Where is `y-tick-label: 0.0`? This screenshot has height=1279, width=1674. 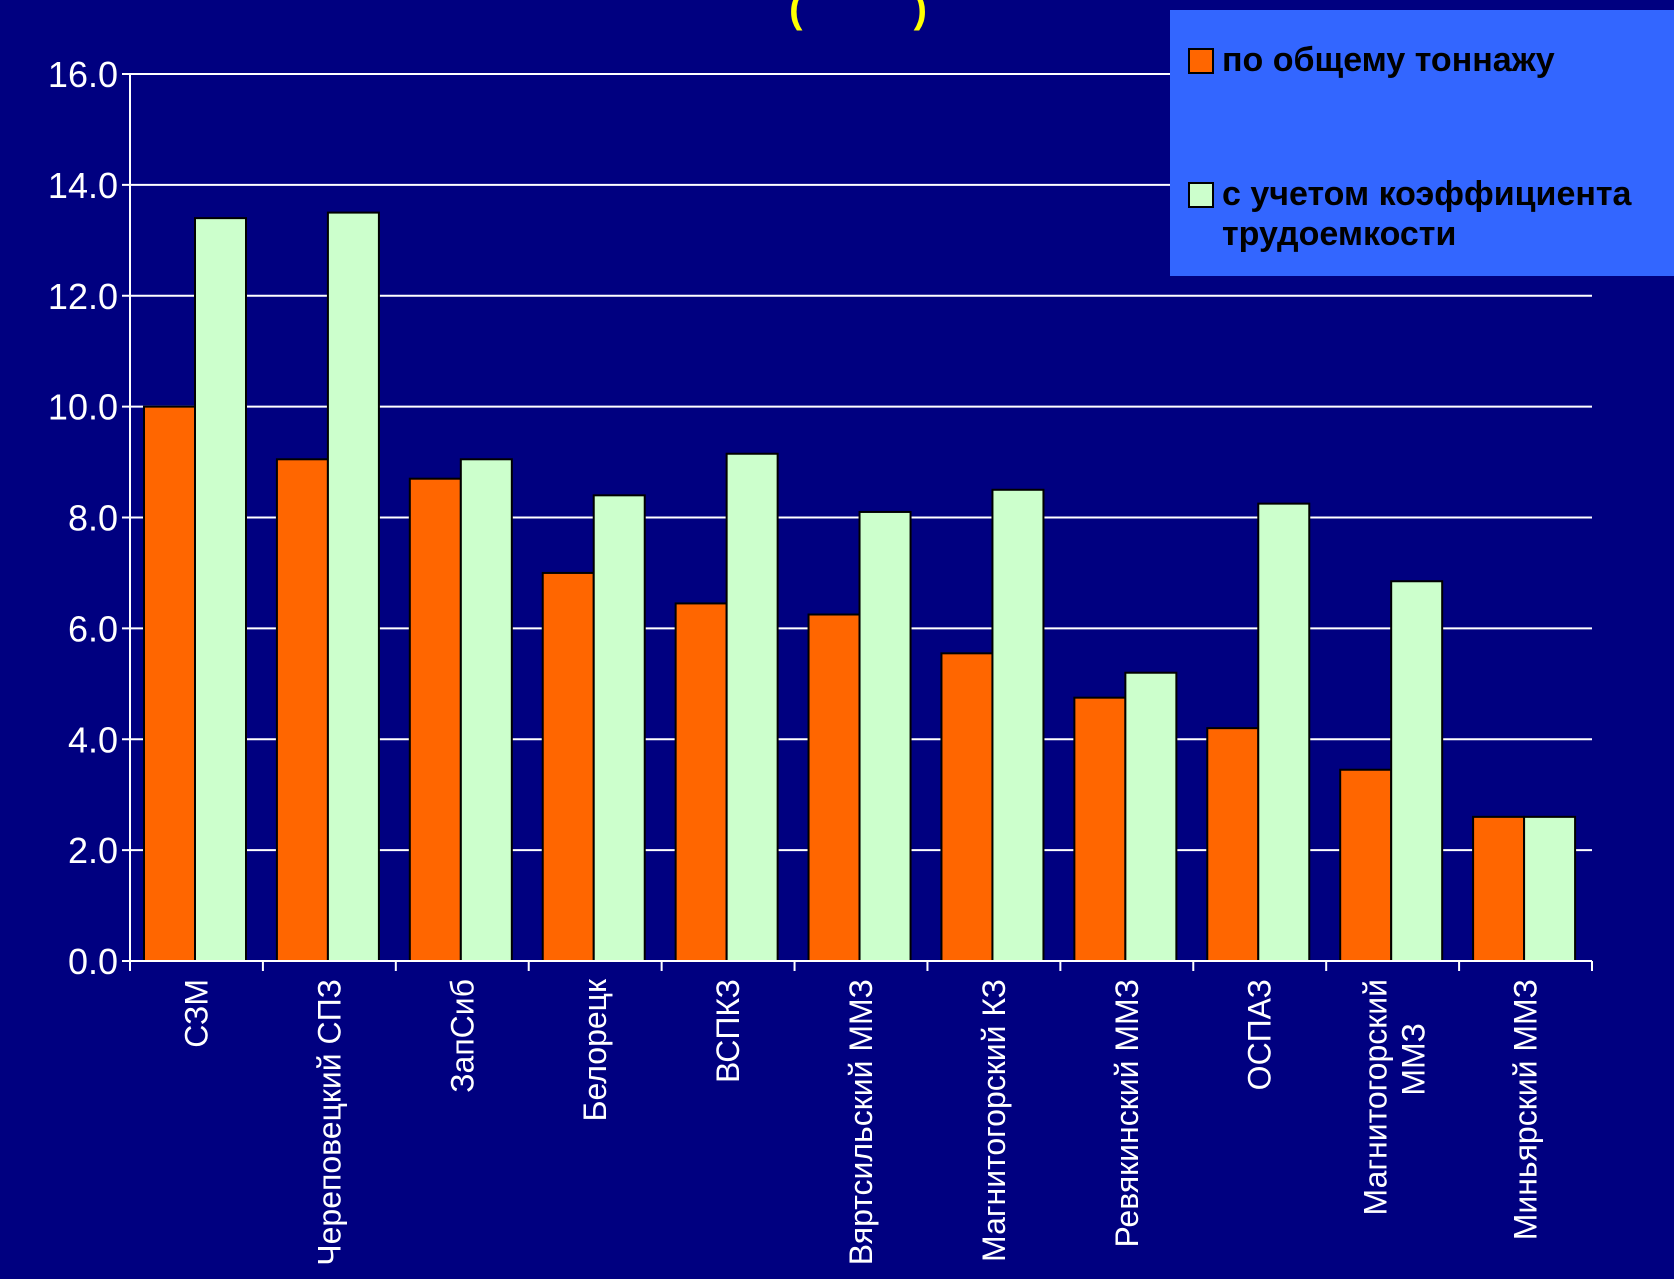 y-tick-label: 0.0 is located at coordinates (93, 961).